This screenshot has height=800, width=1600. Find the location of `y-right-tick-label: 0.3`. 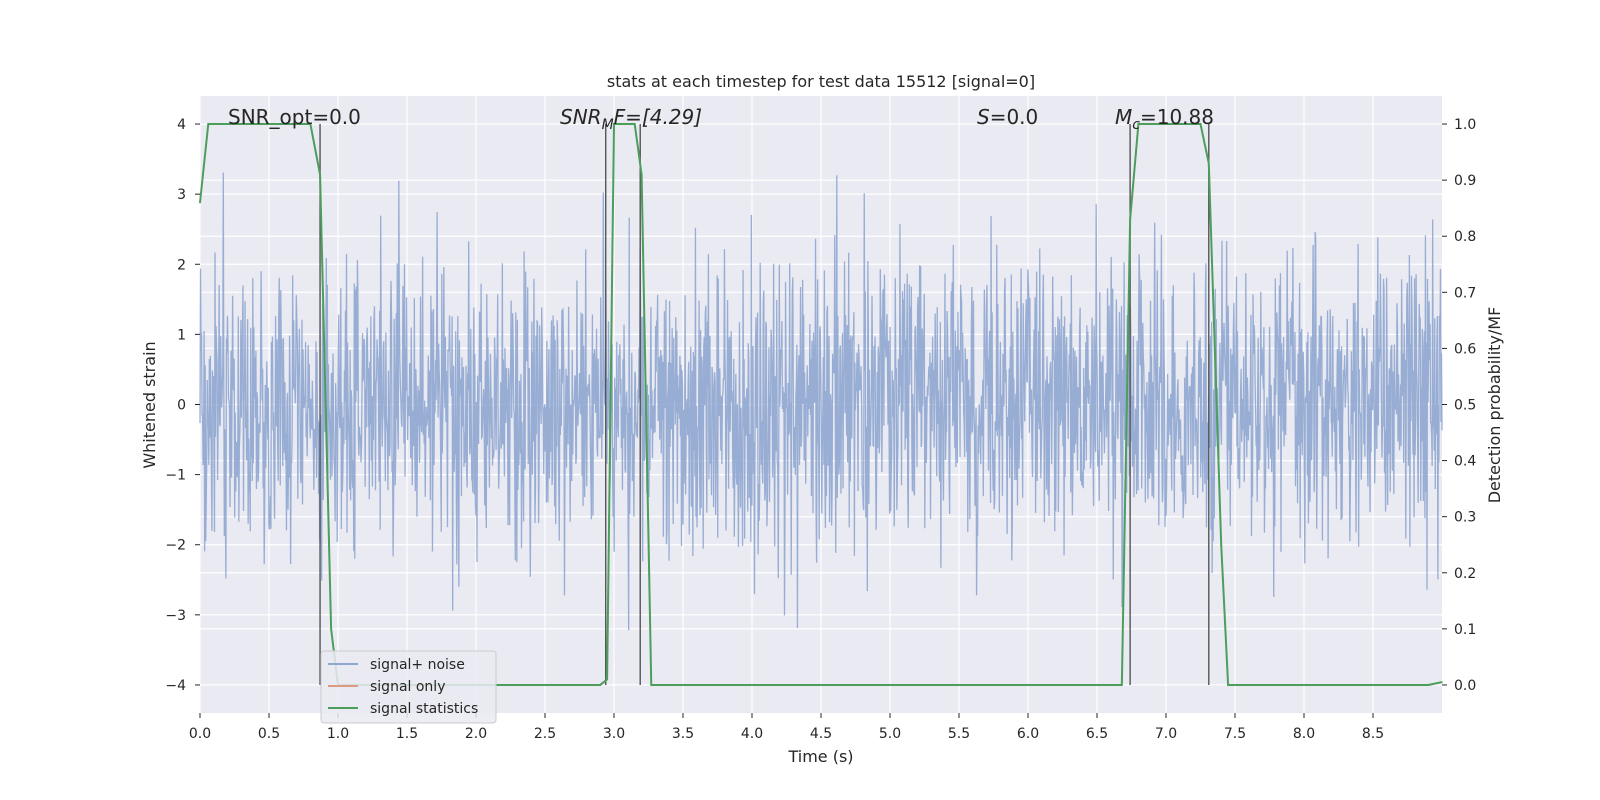

y-right-tick-label: 0.3 is located at coordinates (1465, 518).